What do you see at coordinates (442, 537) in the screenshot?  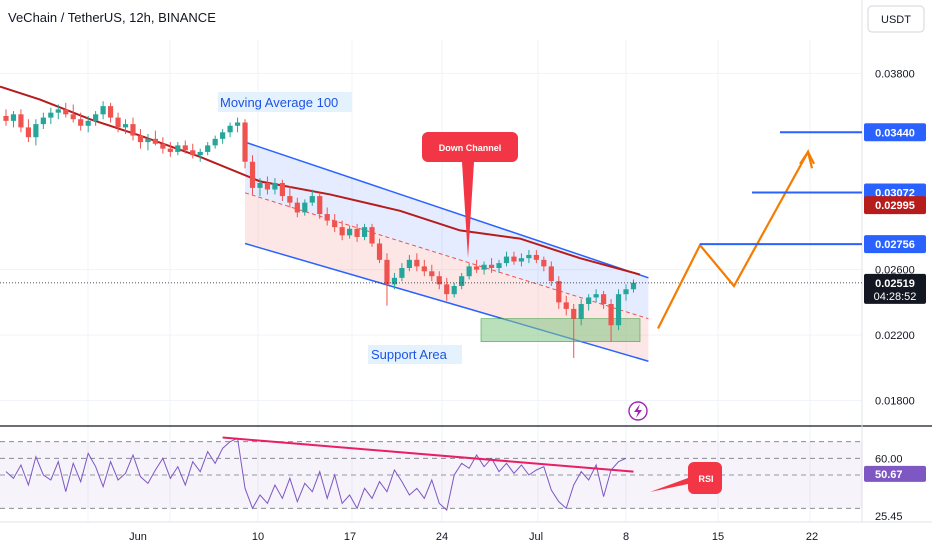 I see `time-tick-label: 24` at bounding box center [442, 537].